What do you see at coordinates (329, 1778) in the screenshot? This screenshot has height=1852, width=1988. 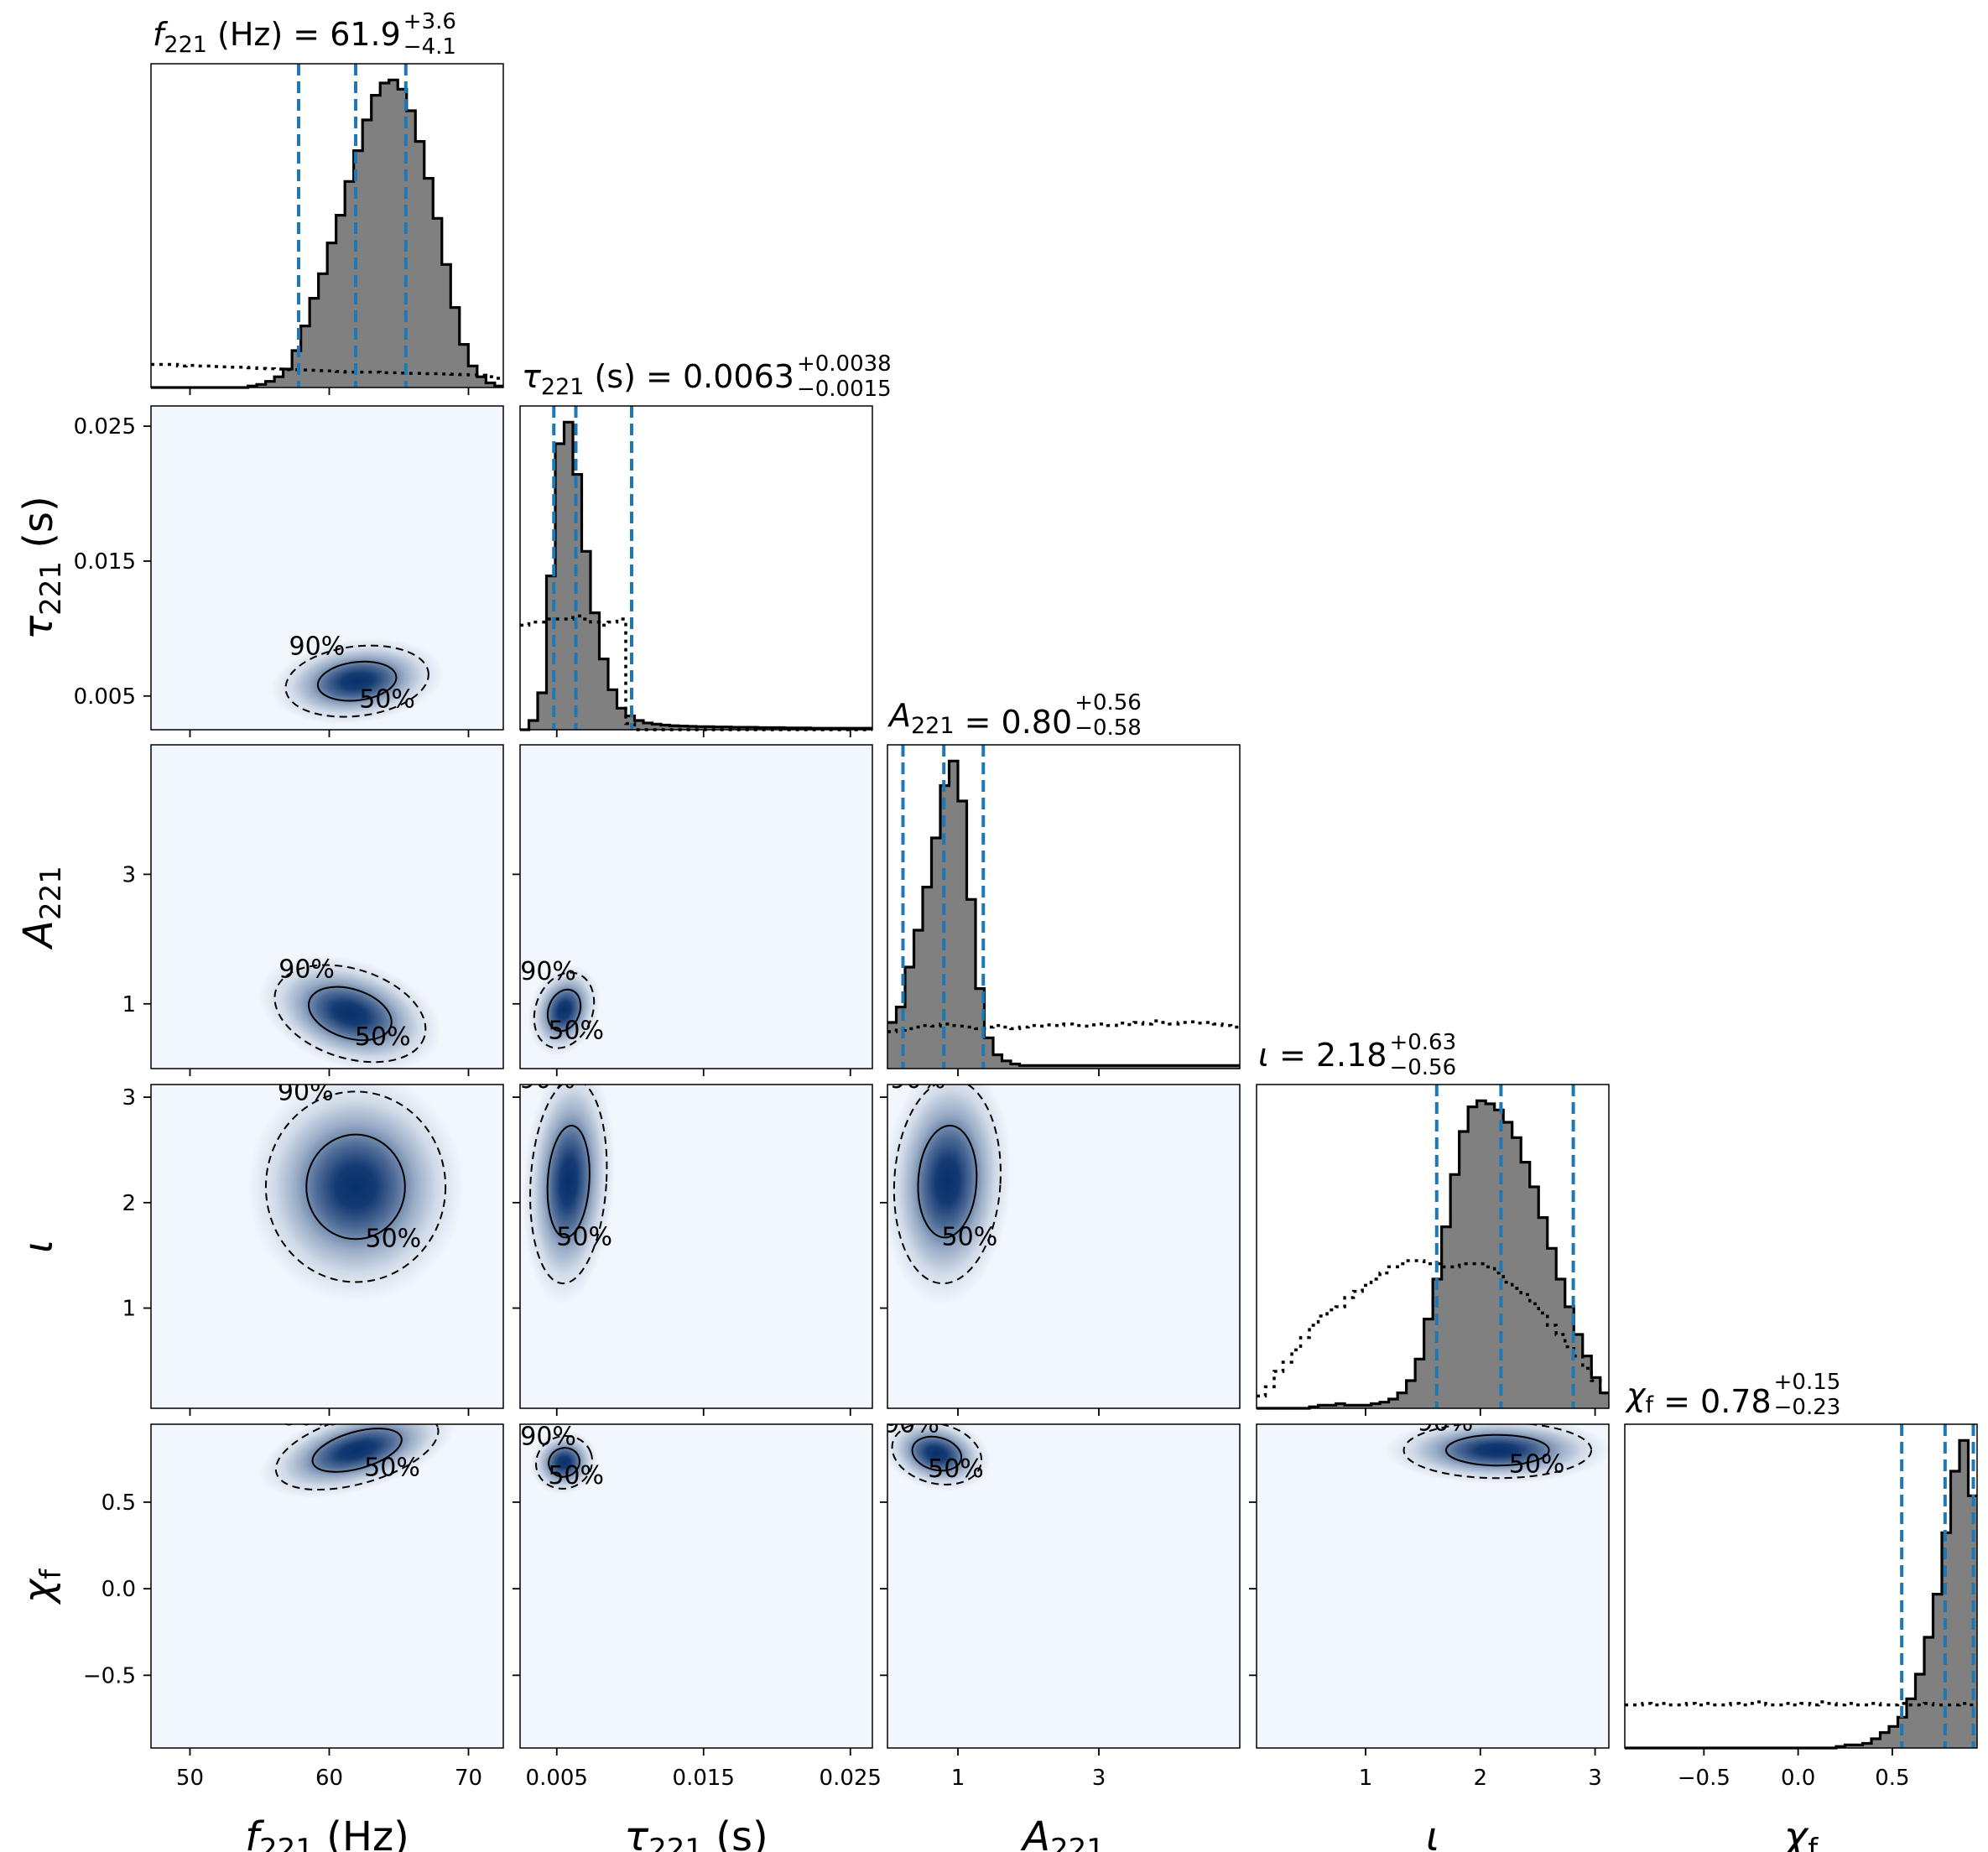 I see `x-tick-label-f221: 60` at bounding box center [329, 1778].